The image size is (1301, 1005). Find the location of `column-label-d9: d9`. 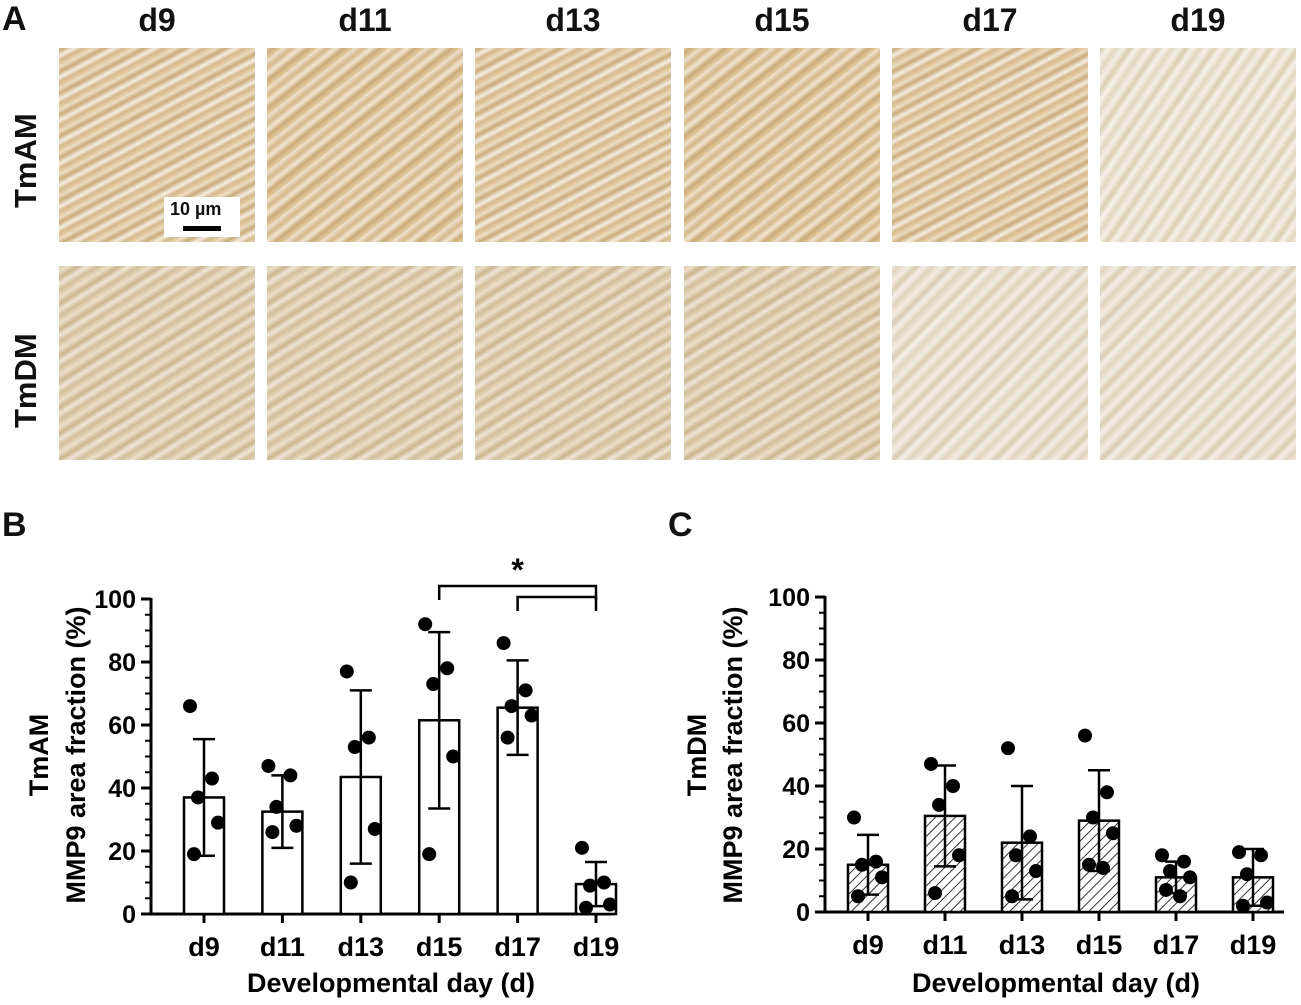

column-label-d9: d9 is located at coordinates (157, 20).